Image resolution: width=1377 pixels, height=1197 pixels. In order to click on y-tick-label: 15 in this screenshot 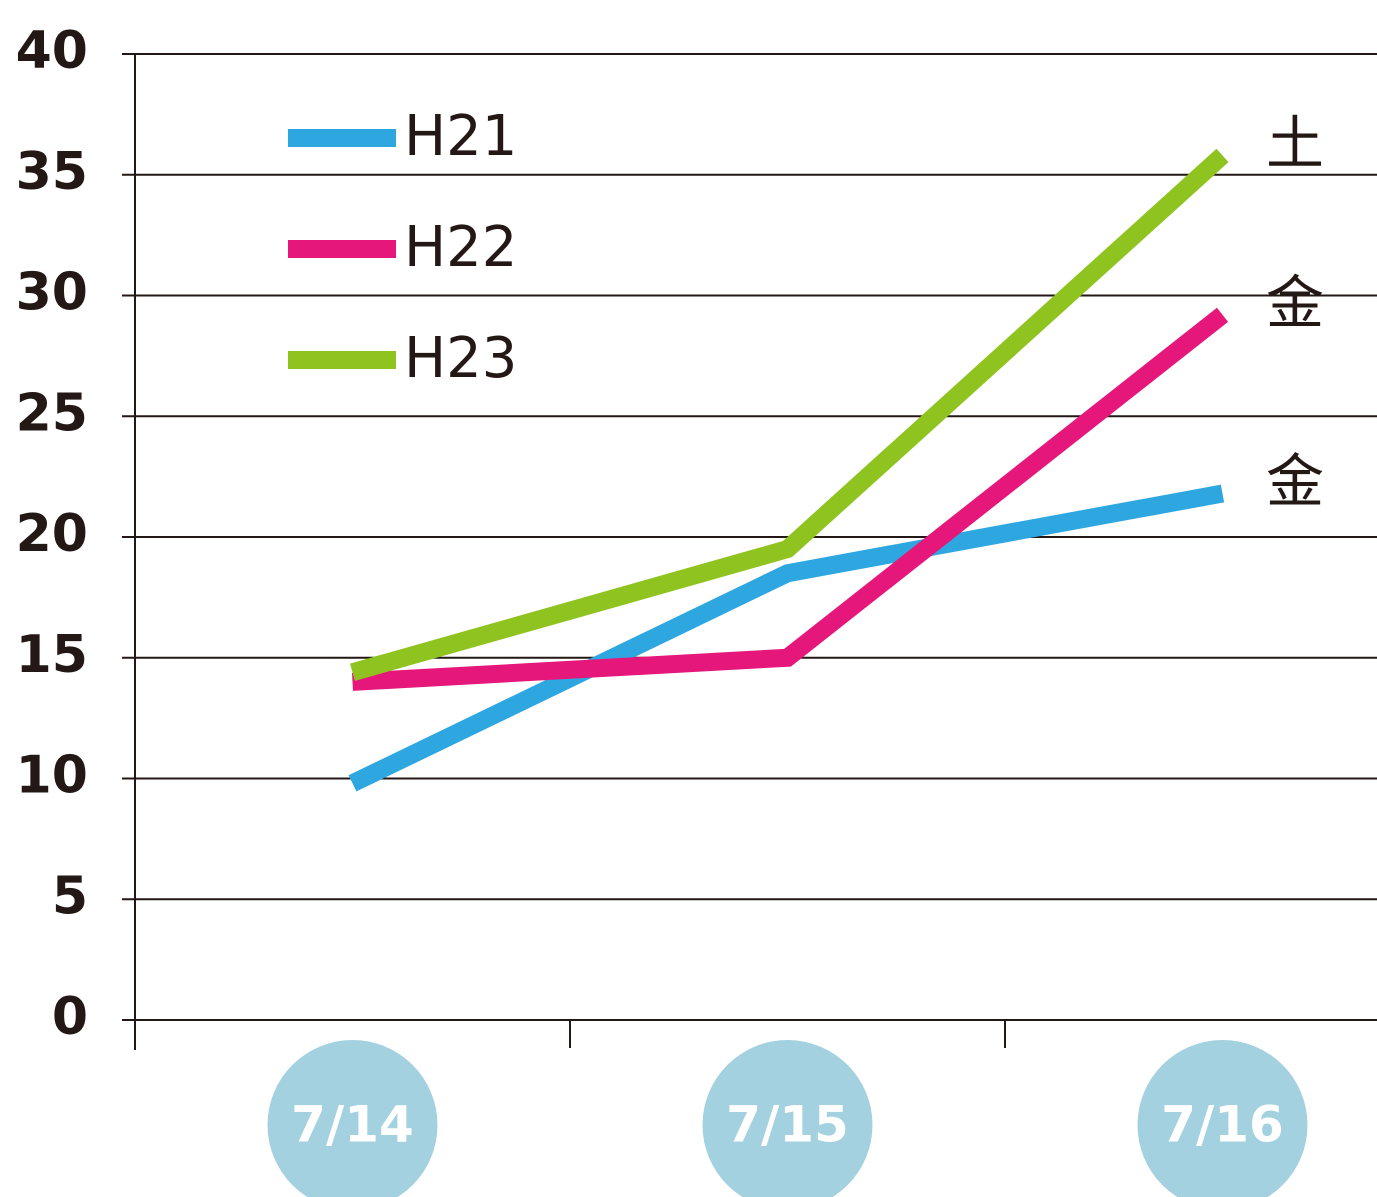, I will do `click(52, 655)`.